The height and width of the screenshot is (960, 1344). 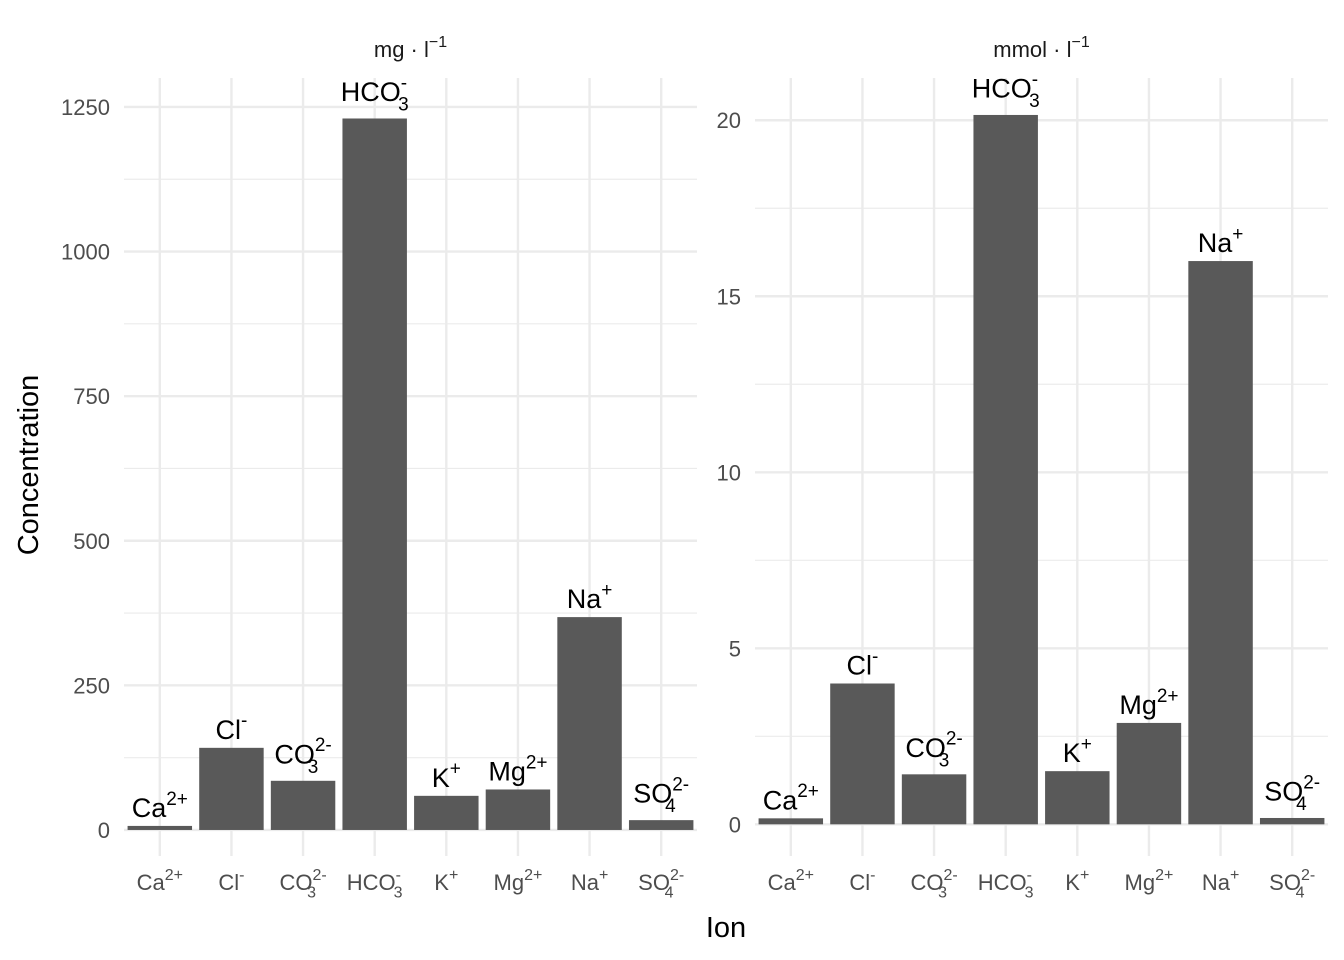 I want to click on y-tick-label: 15, so click(x=729, y=296).